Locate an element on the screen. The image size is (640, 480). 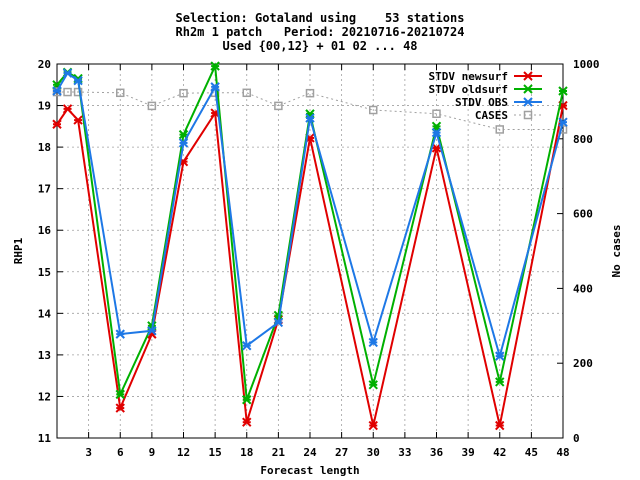
legend-item: STDV newsurf is located at coordinates (485, 76).